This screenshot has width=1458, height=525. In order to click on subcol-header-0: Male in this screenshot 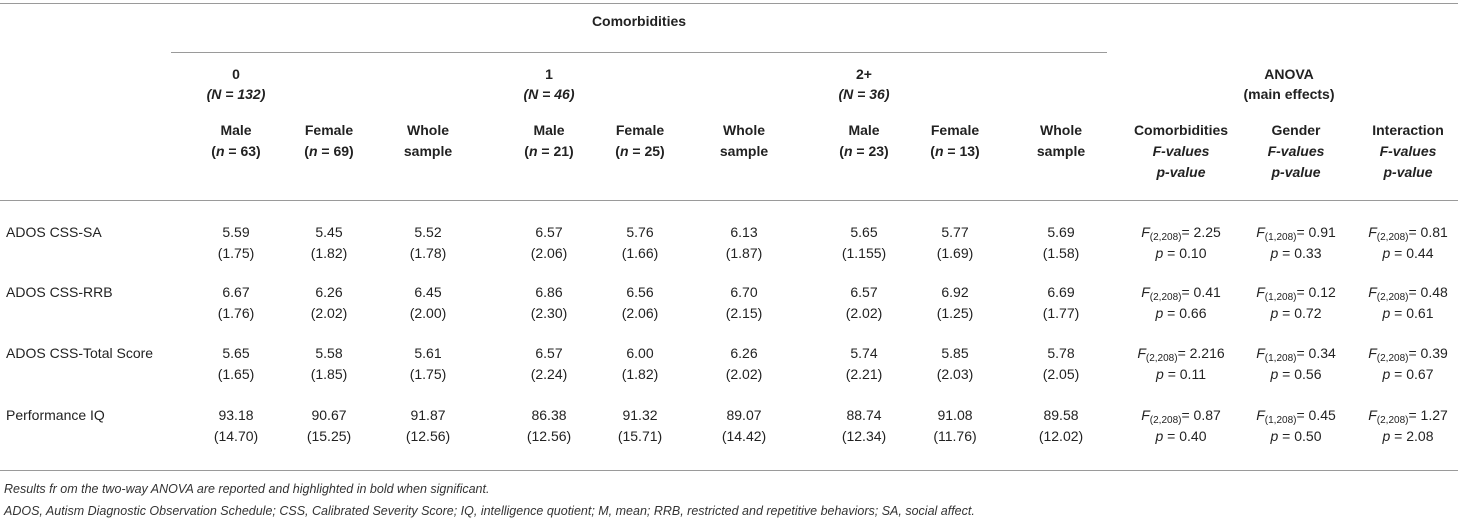, I will do `click(236, 130)`.